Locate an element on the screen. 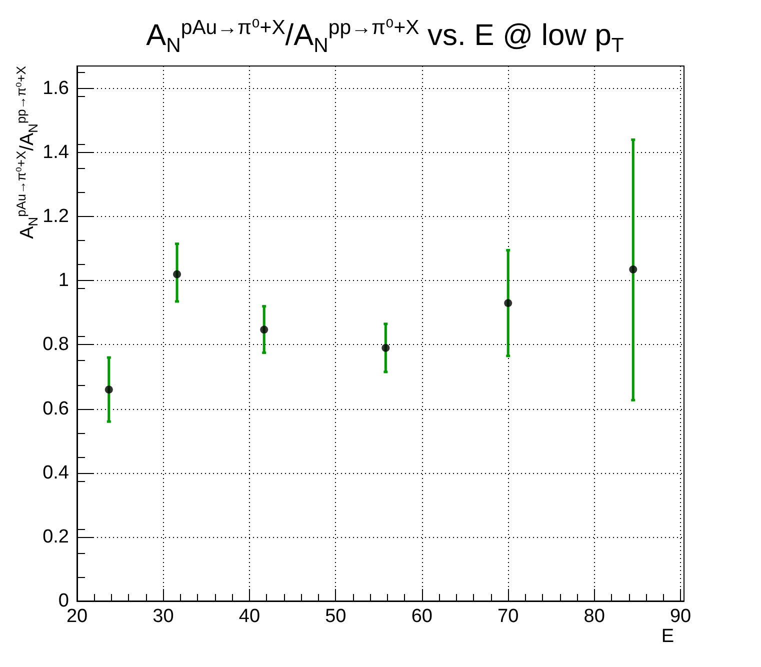 This screenshot has height=667, width=761. y-tick-label: 1.6 is located at coordinates (55, 88).